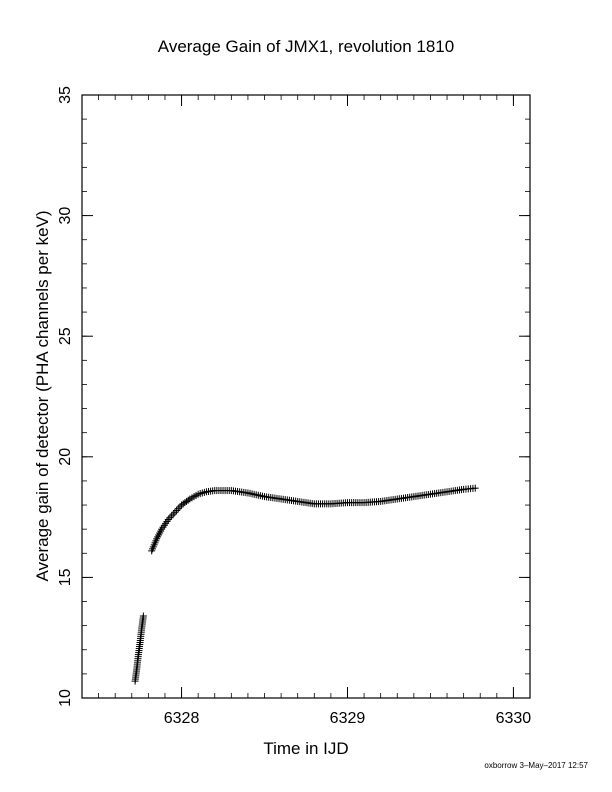  What do you see at coordinates (65, 698) in the screenshot?
I see `y-tick-label: 10` at bounding box center [65, 698].